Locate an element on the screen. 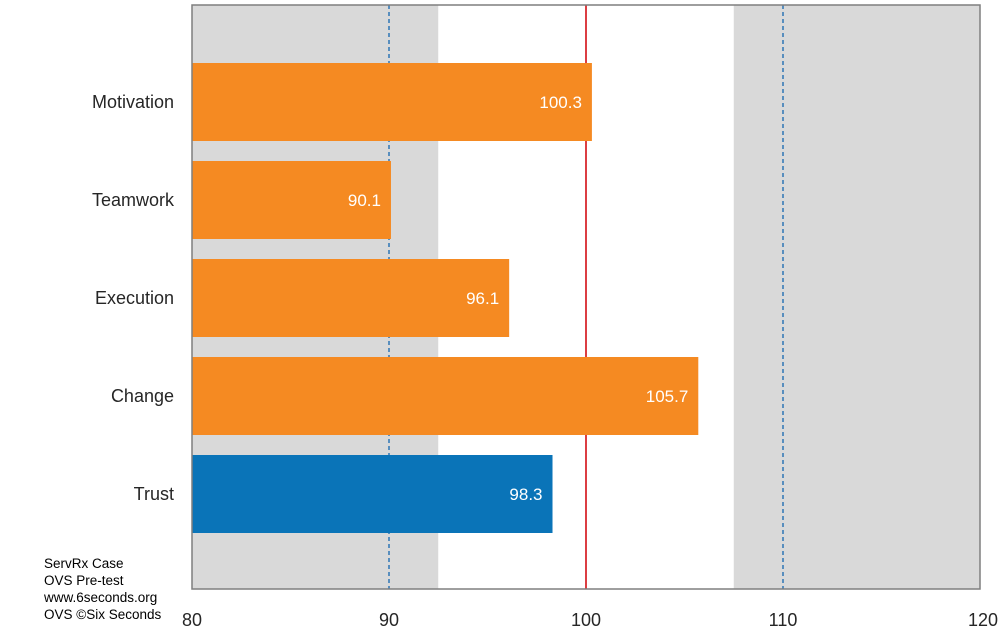 The image size is (1000, 632). bar-execution is located at coordinates (351, 298).